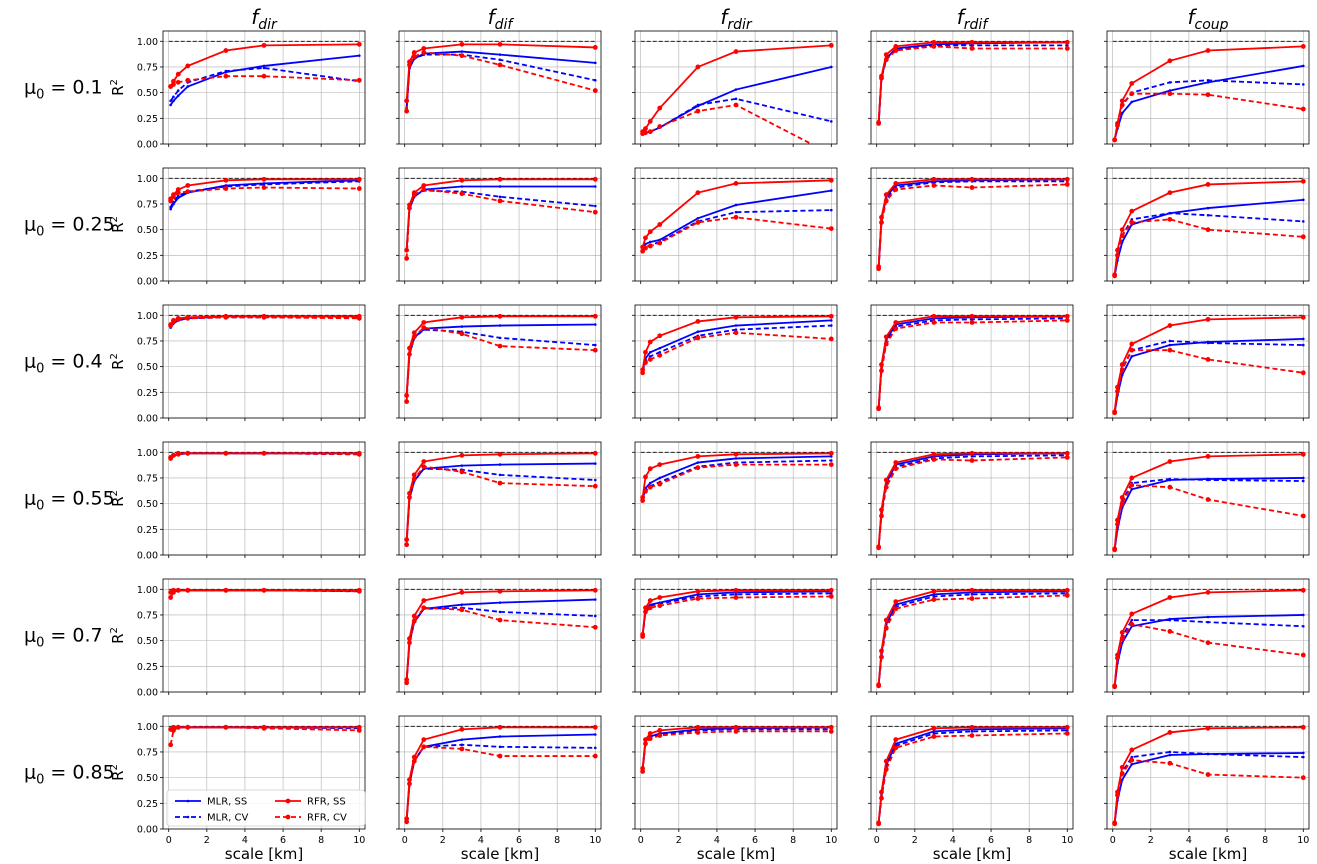 The height and width of the screenshot is (864, 1317). What do you see at coordinates (147, 590) in the screenshot?
I see `y-tick-label: 1.00` at bounding box center [147, 590].